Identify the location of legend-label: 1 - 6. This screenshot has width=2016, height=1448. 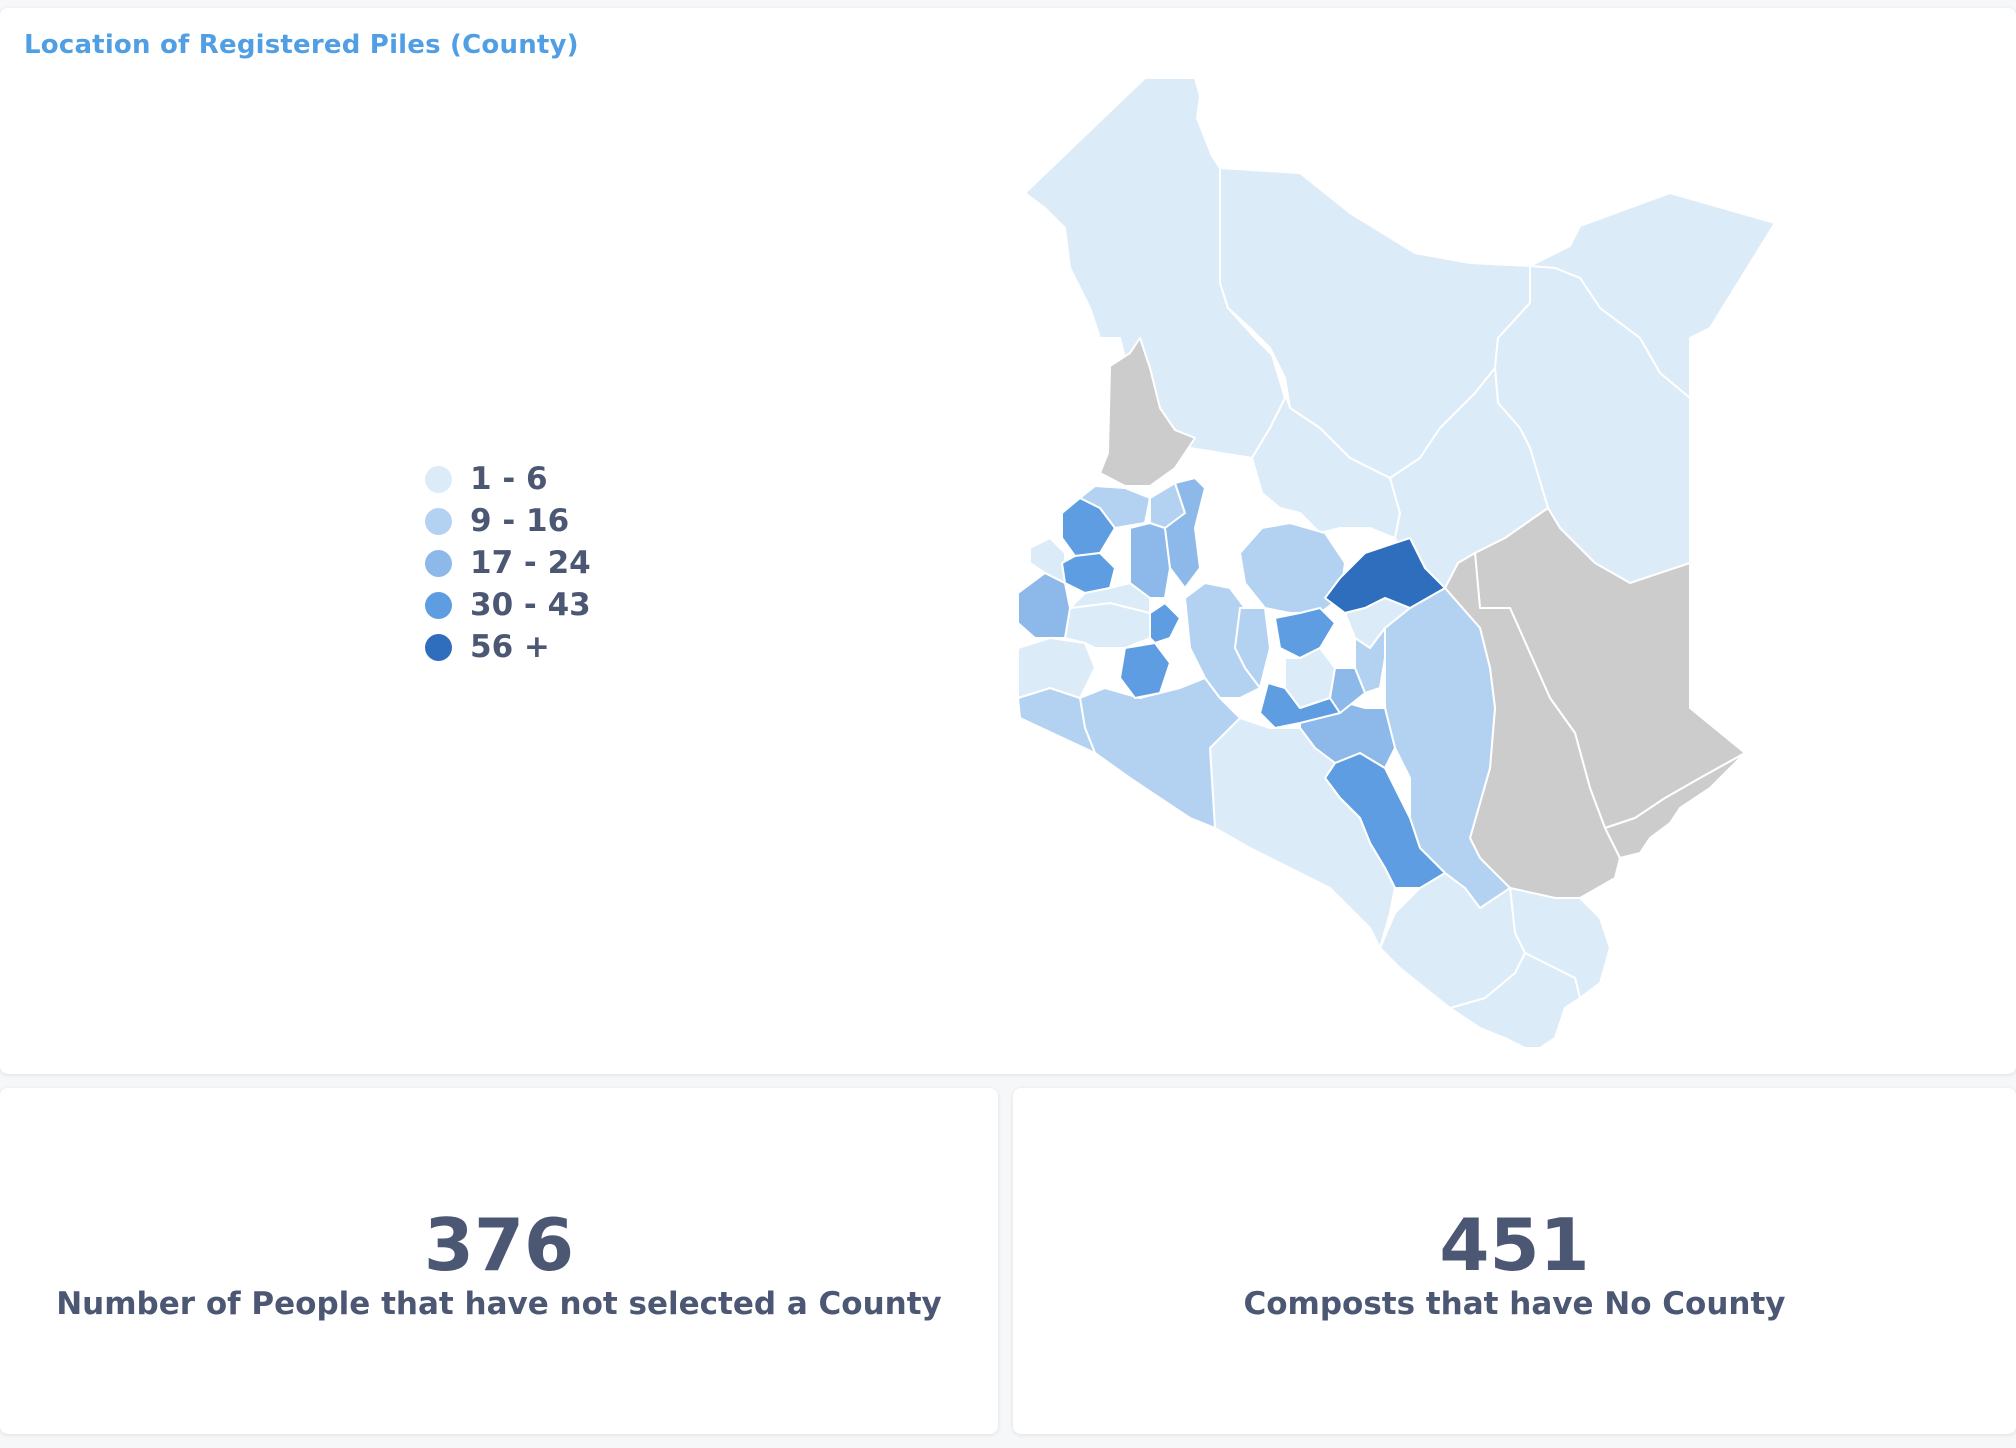
(509, 479).